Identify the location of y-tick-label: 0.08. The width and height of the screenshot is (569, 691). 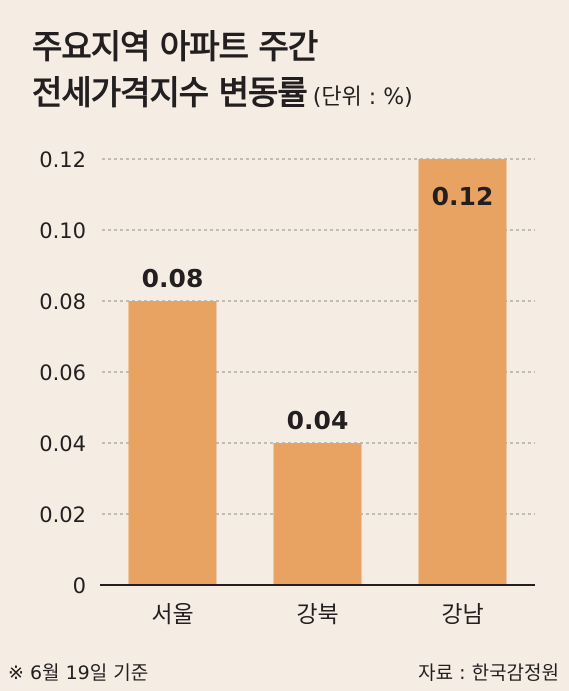
(62, 302).